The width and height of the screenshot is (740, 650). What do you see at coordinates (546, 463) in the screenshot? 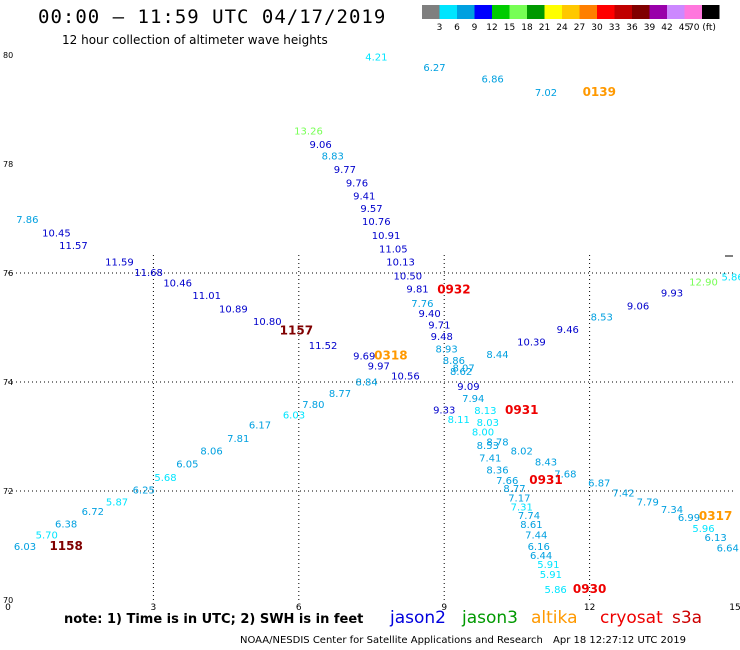
I see `wave-height-label: 8.43` at bounding box center [546, 463].